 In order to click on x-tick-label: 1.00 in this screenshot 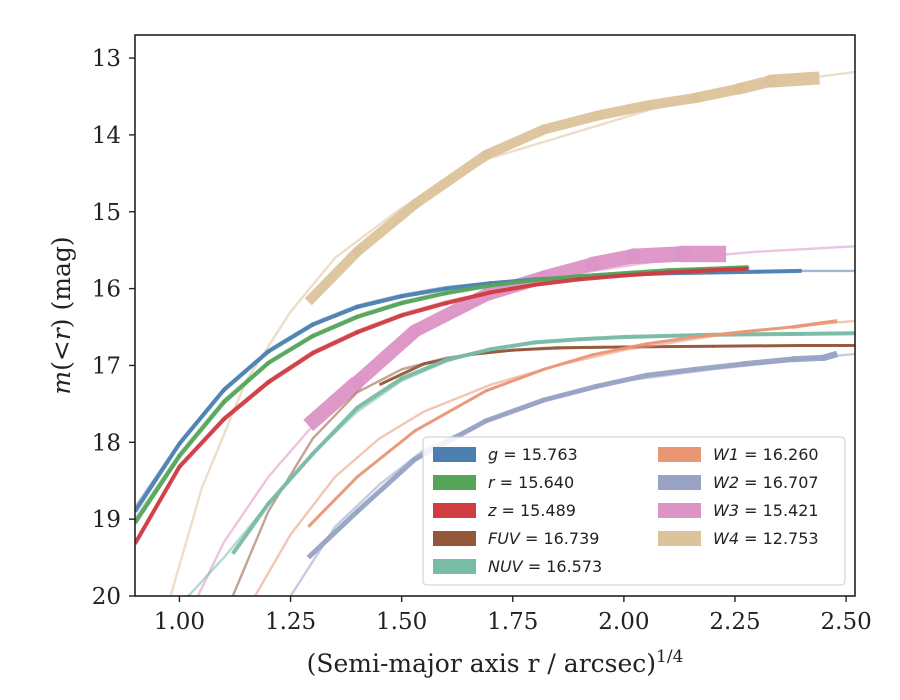, I will do `click(179, 622)`.